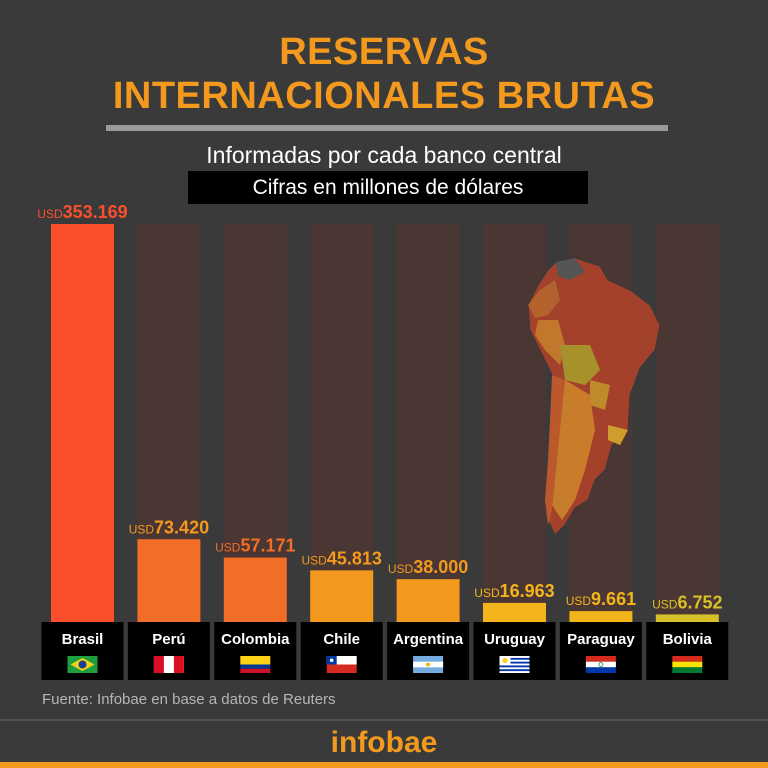  What do you see at coordinates (95, 212) in the screenshot?
I see `value-number: 353.169` at bounding box center [95, 212].